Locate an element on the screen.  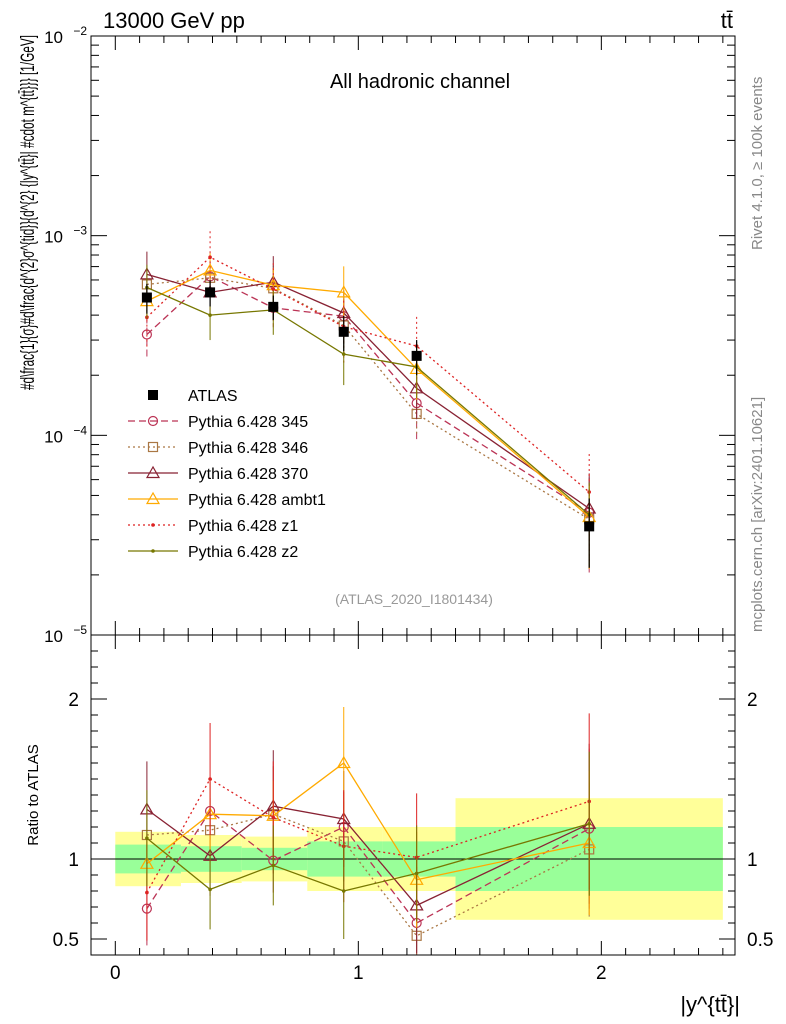
y-tick-exponent: −5 is located at coordinates (80, 630).